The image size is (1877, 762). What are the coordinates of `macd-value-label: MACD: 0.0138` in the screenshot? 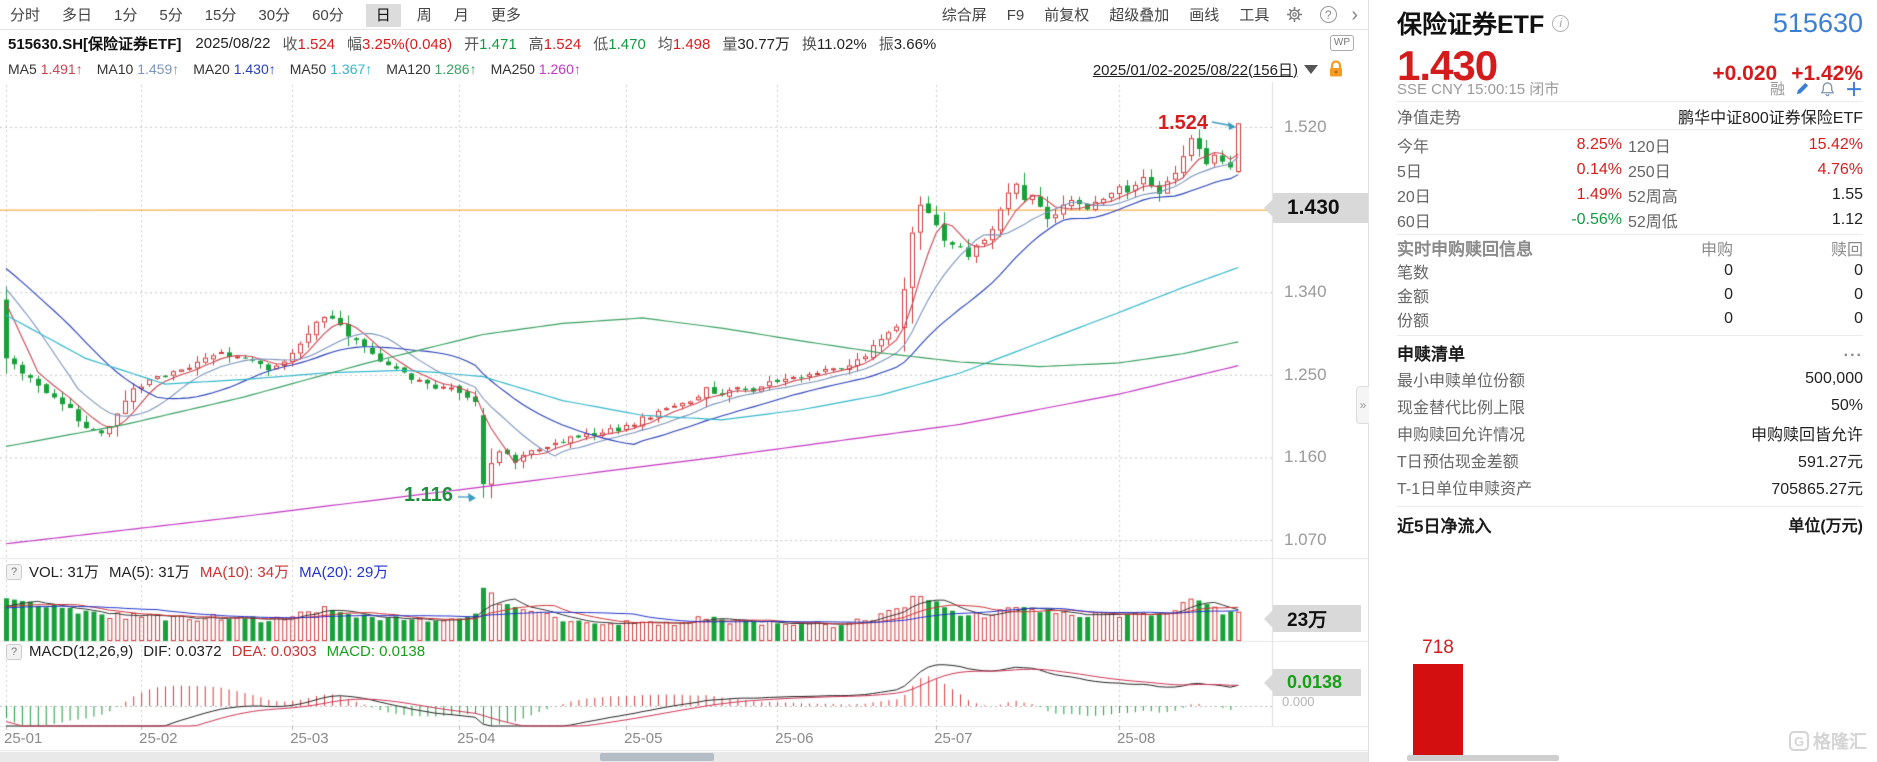 It's located at (376, 651).